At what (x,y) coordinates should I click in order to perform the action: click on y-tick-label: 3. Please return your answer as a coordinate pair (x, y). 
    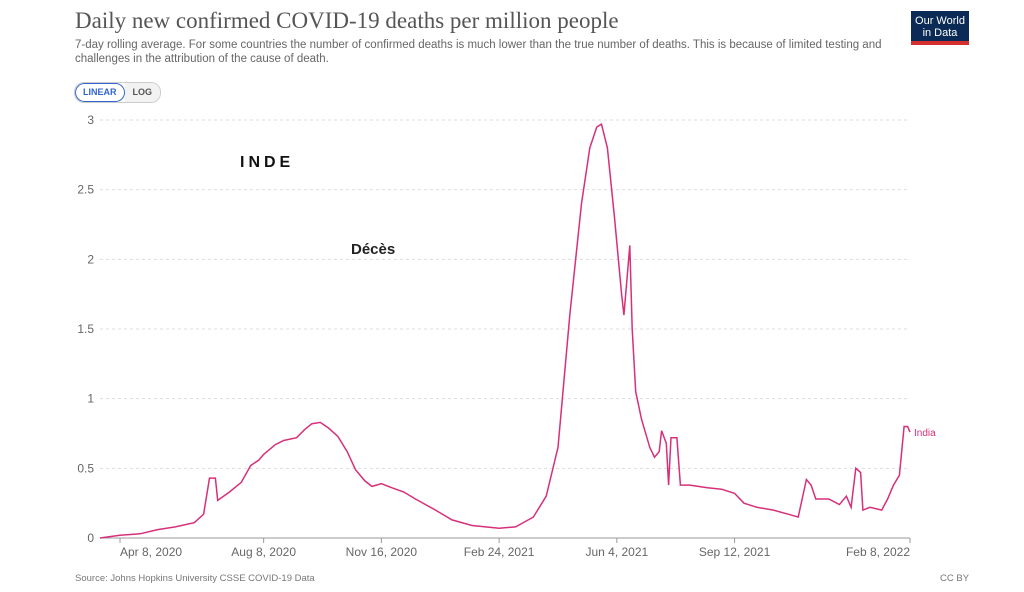
    Looking at the image, I should click on (90, 120).